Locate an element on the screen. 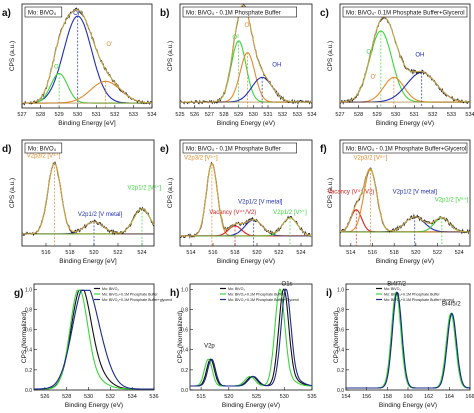 This screenshot has height=413, width=474. x-tick-label: 160 is located at coordinates (407, 397).